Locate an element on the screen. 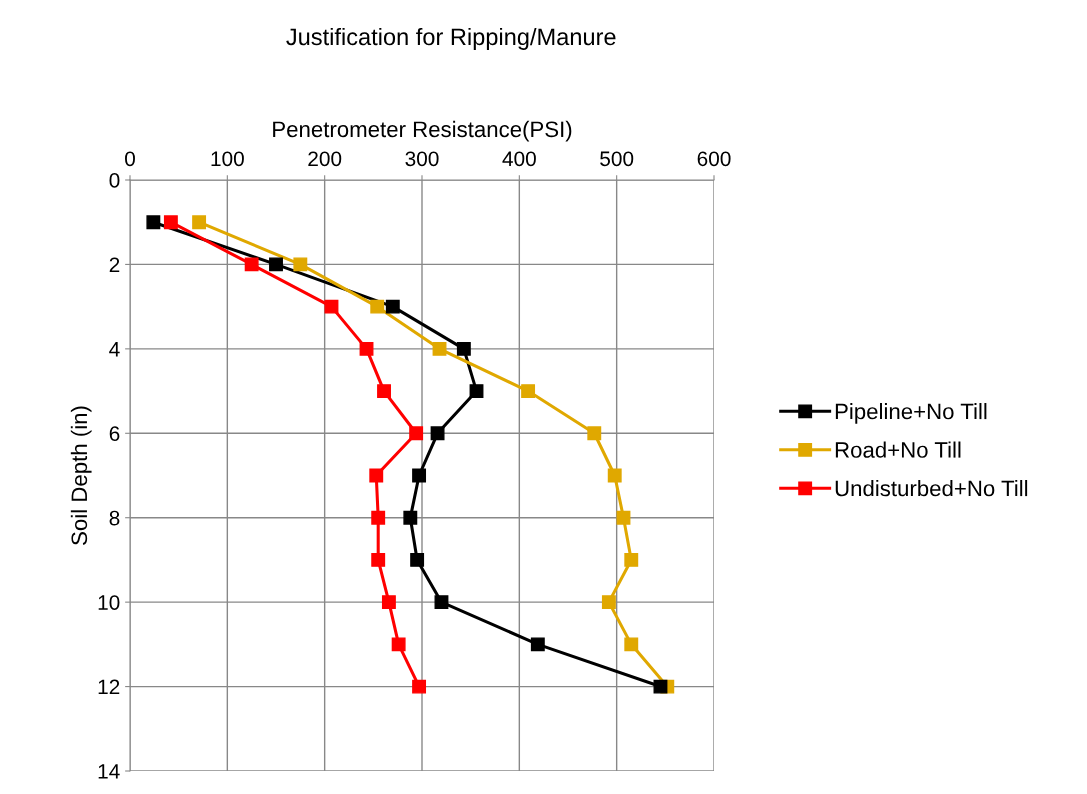  y-tick-label: 4 is located at coordinates (114, 349).